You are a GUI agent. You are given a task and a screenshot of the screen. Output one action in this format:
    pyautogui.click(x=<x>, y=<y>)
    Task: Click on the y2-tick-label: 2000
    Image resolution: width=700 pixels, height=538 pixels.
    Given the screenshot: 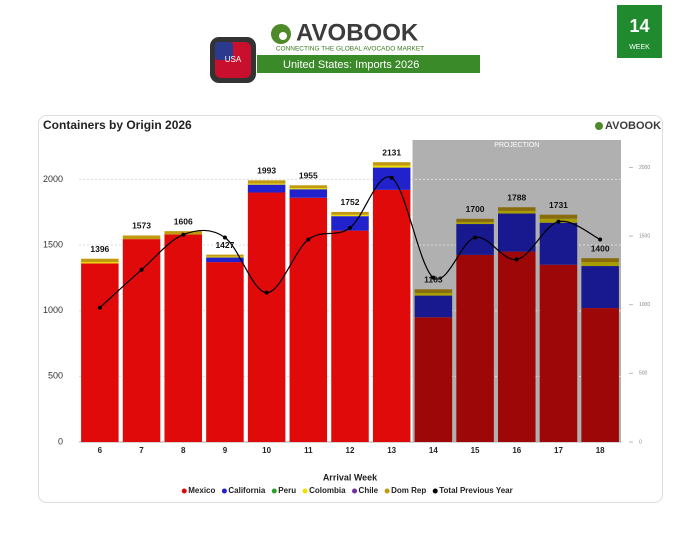 What is the action you would take?
    pyautogui.click(x=644, y=168)
    